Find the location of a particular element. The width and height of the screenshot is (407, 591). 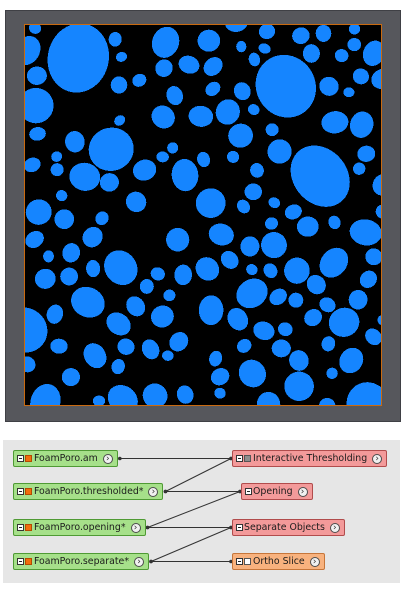

node-foamporo-opening: FoamPoro.opening* is located at coordinates (79, 527).